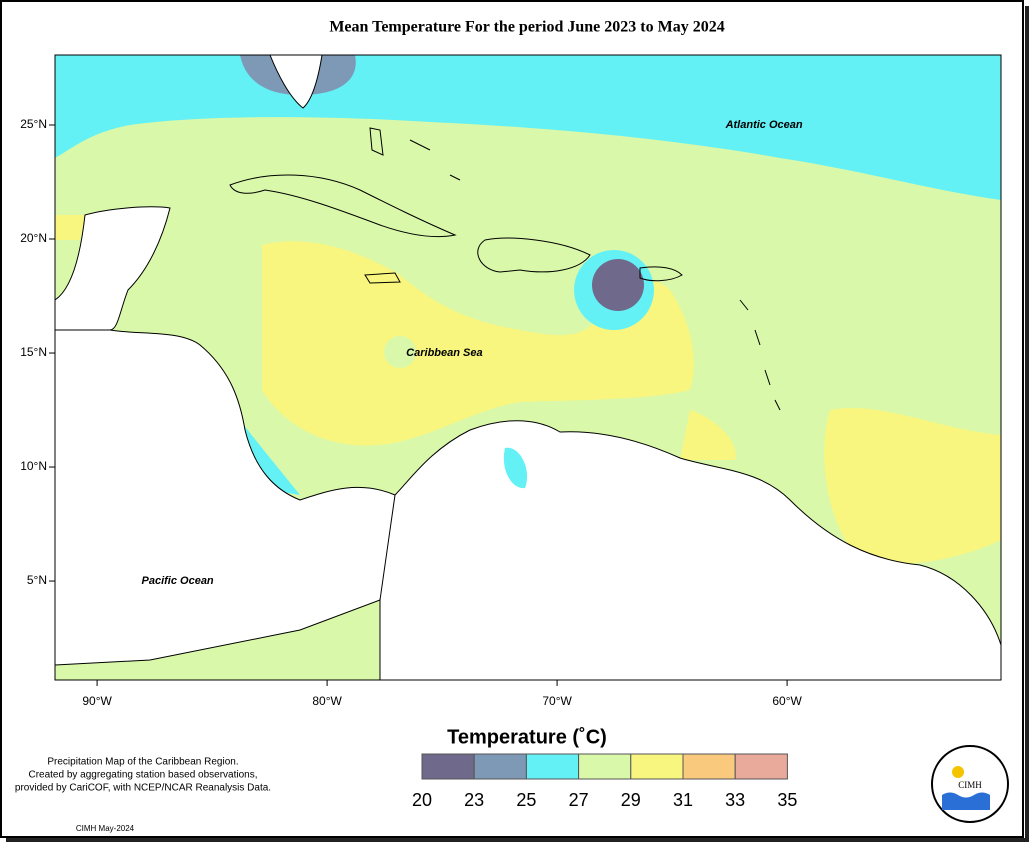 This screenshot has width=1030, height=848. I want to click on legend-tick-label: 33, so click(735, 800).